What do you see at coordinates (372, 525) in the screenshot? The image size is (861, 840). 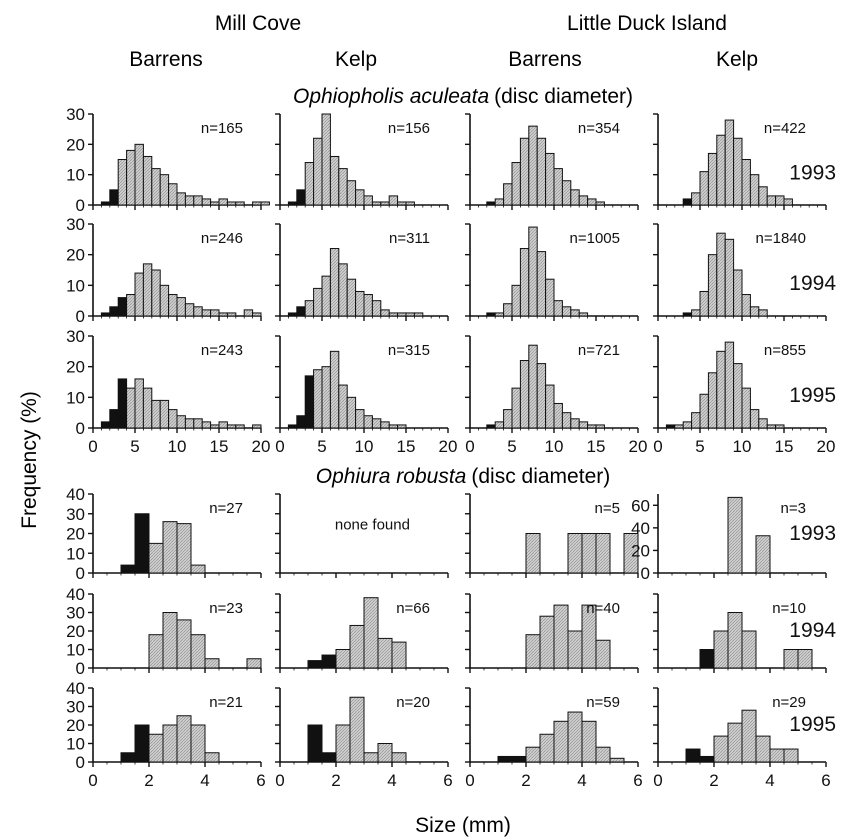 I see `none-found-label: none found` at bounding box center [372, 525].